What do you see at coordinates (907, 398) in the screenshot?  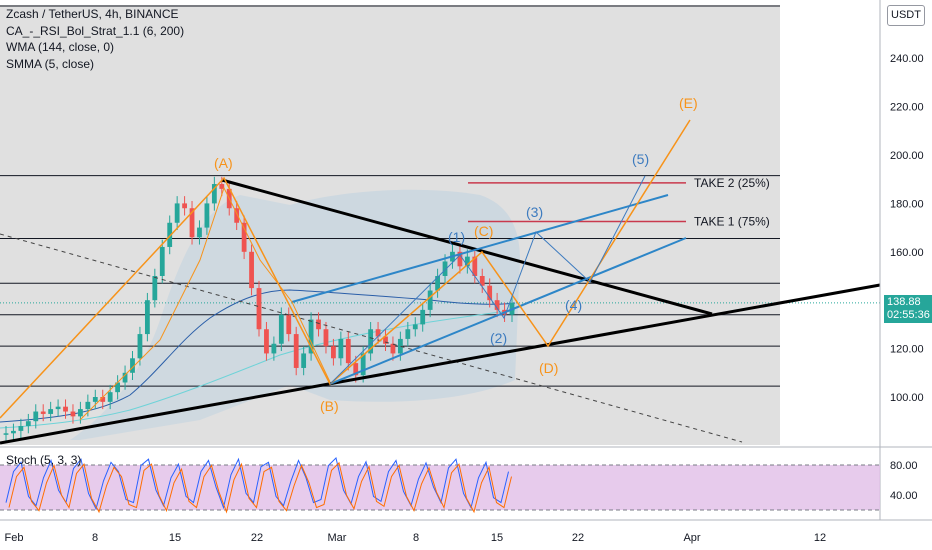 I see `price-tick-label: 100.00` at bounding box center [907, 398].